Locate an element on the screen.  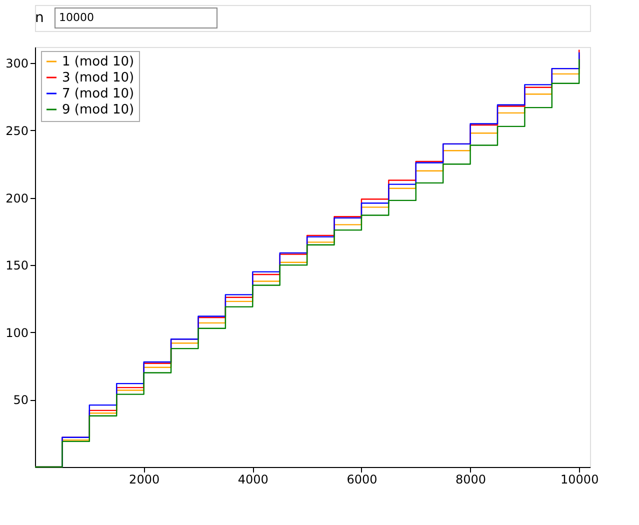
legend-label: 9 (mod 10) is located at coordinates (98, 110).